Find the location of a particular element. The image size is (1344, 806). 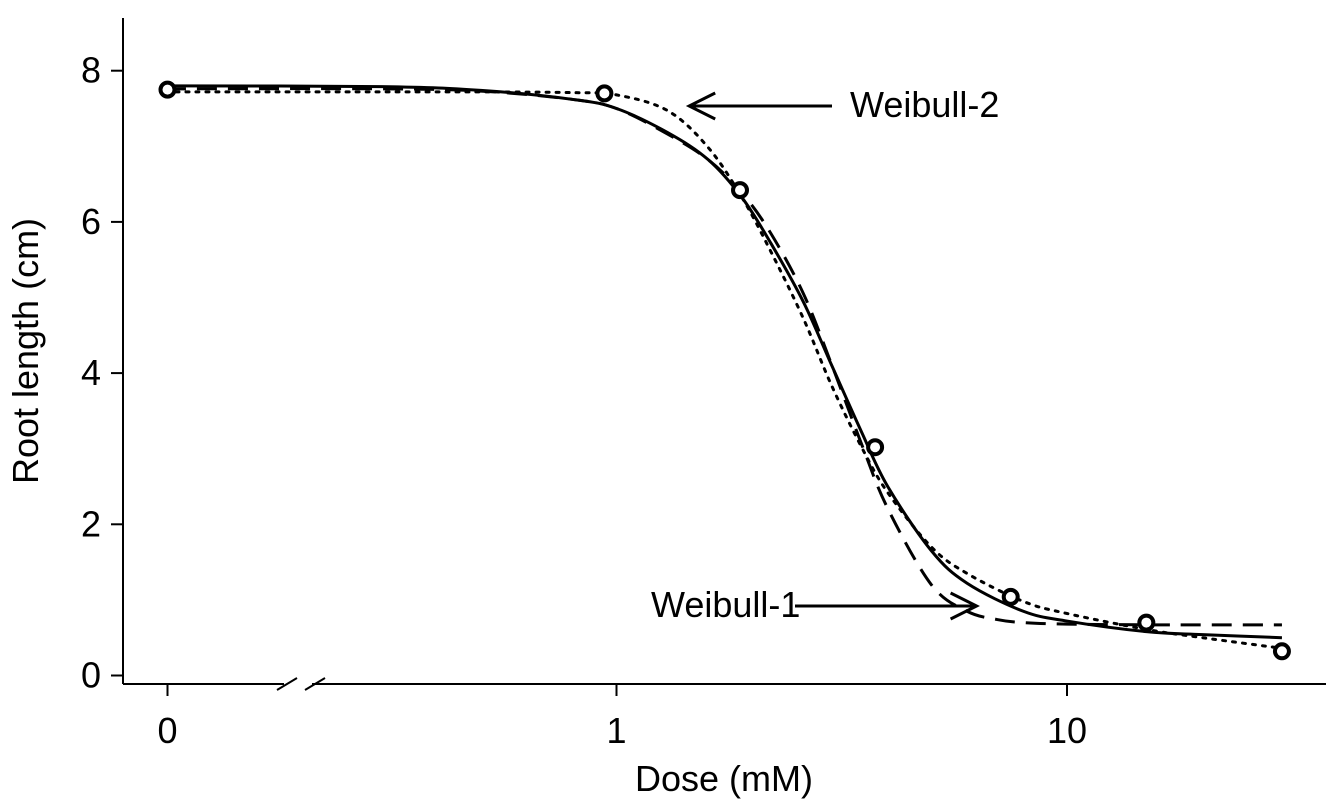

y-tick-label: 0 is located at coordinates (91, 675).